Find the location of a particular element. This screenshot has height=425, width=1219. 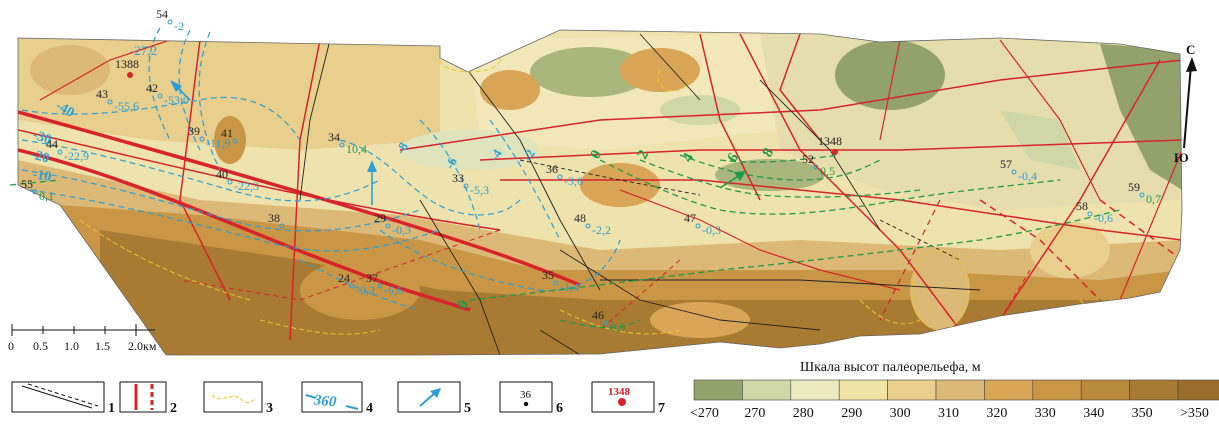

well-35: 35 -1,4 is located at coordinates (560, 281).